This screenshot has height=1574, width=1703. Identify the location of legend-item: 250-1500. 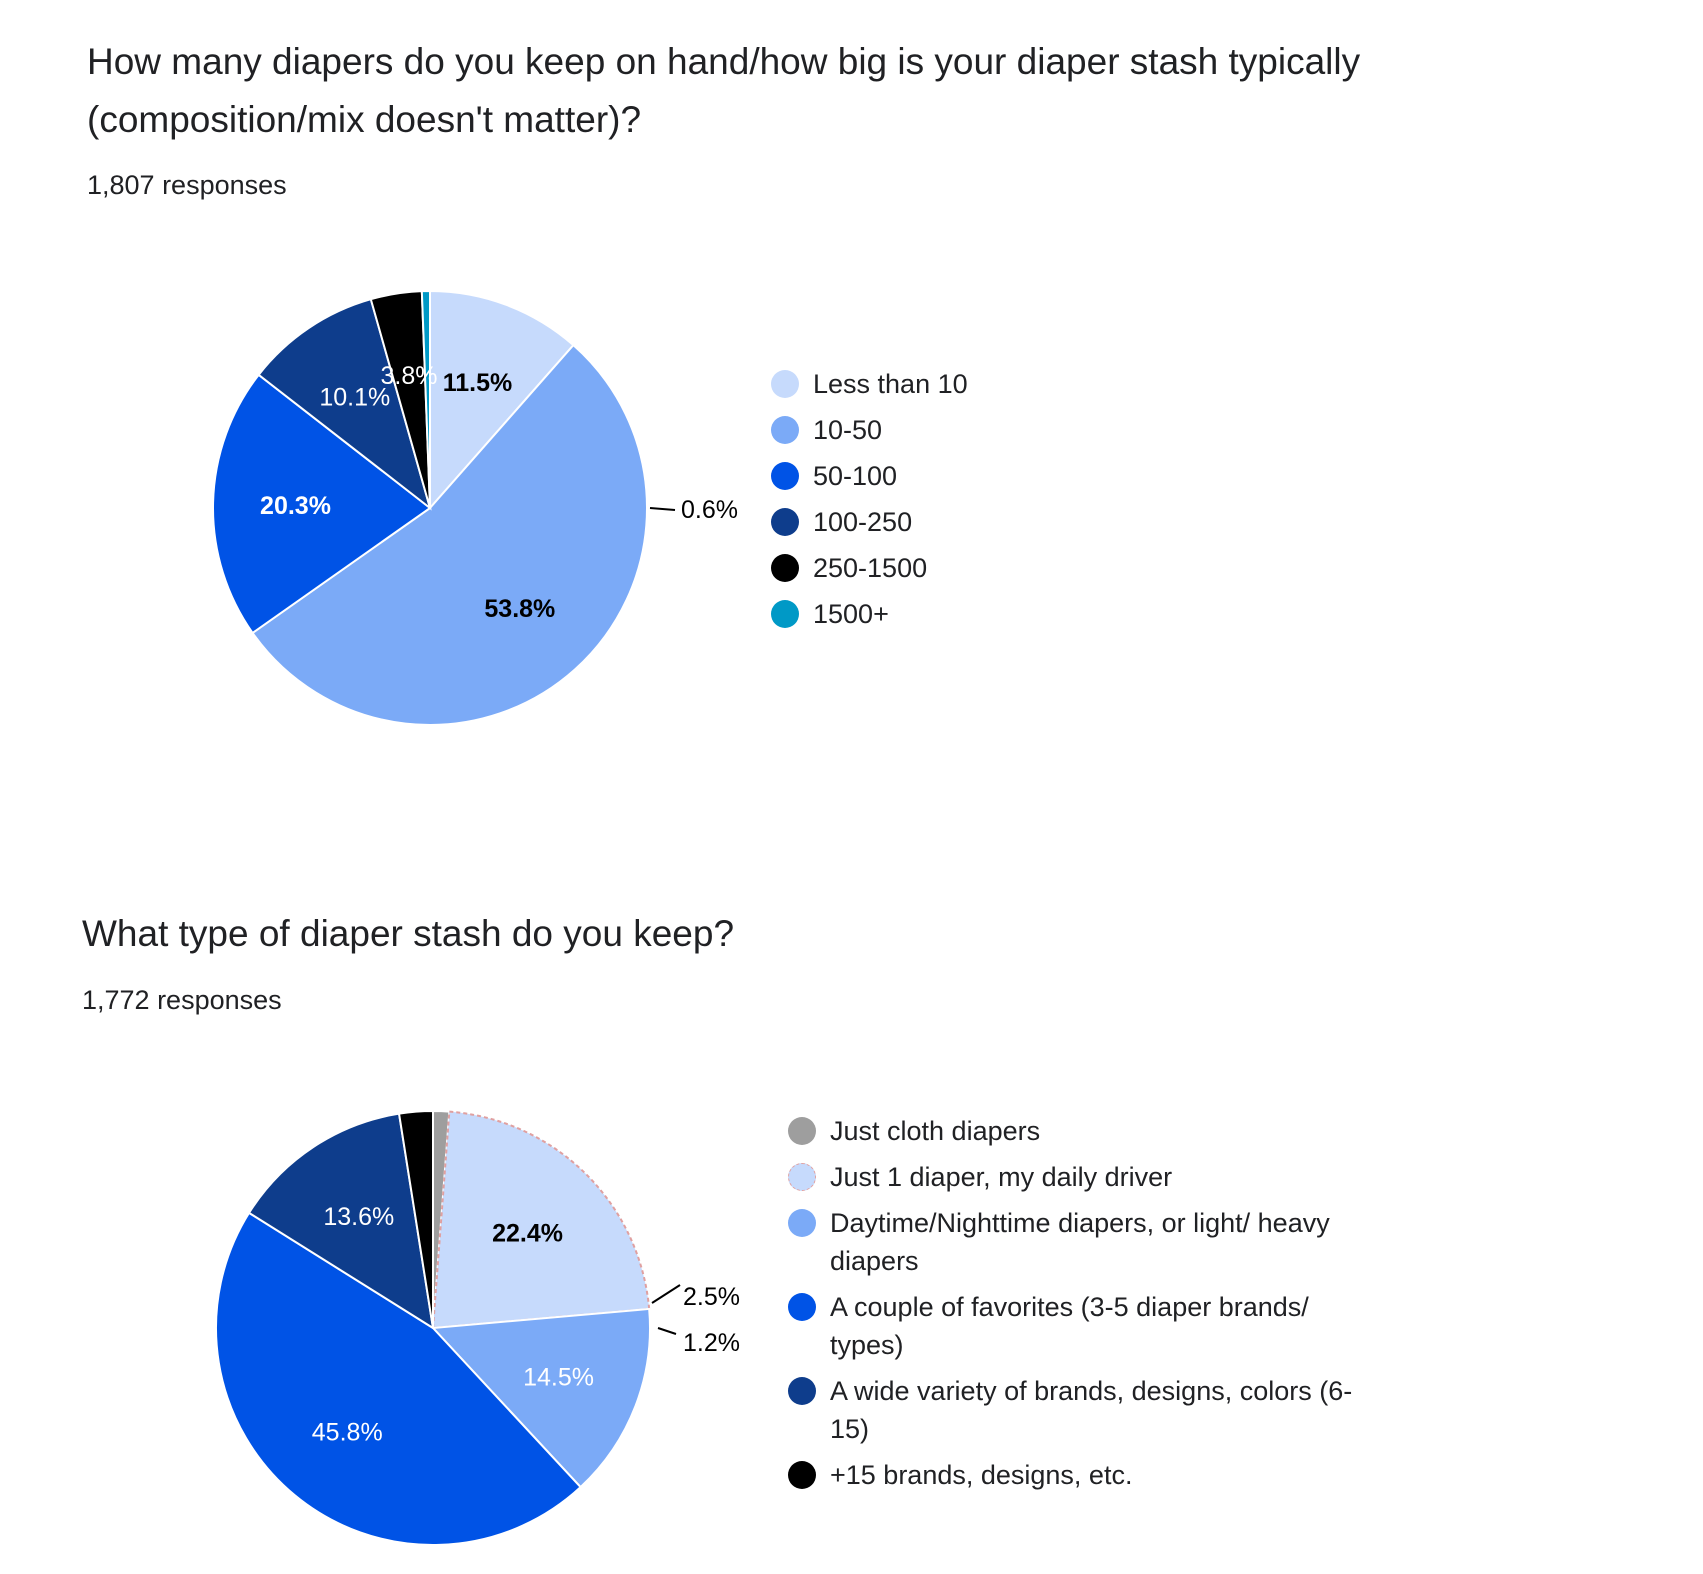
(869, 568).